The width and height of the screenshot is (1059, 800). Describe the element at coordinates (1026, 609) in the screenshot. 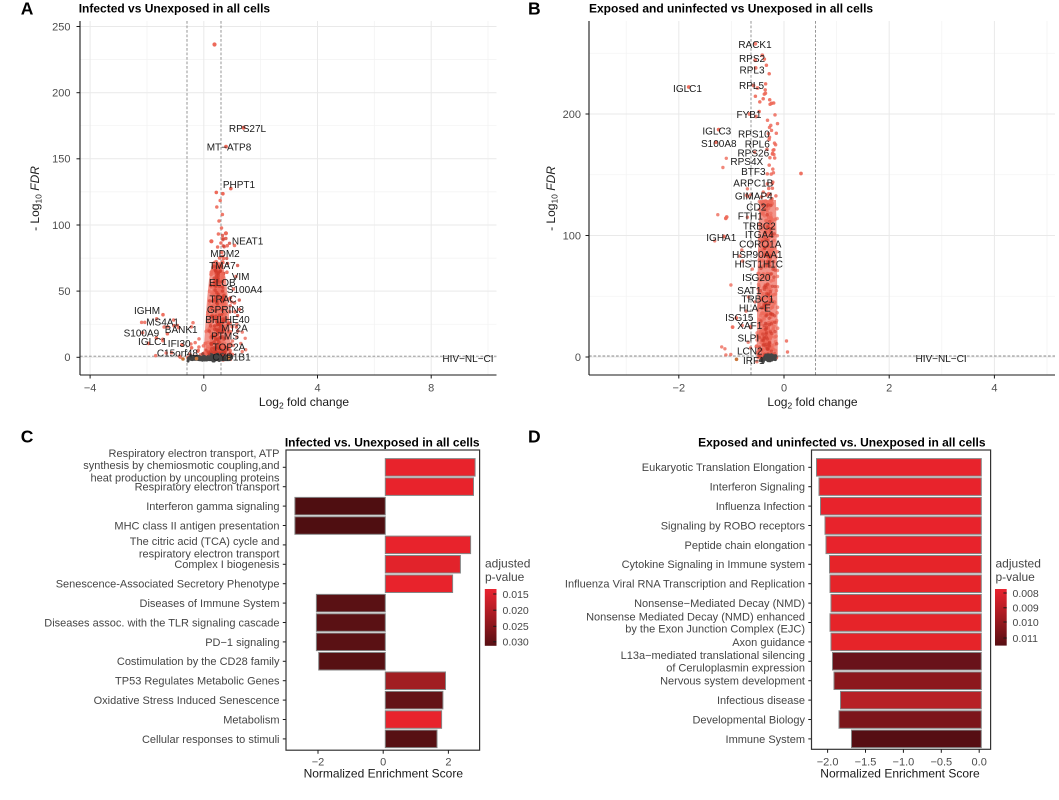

I see `svg-text: 0.009` at that location.